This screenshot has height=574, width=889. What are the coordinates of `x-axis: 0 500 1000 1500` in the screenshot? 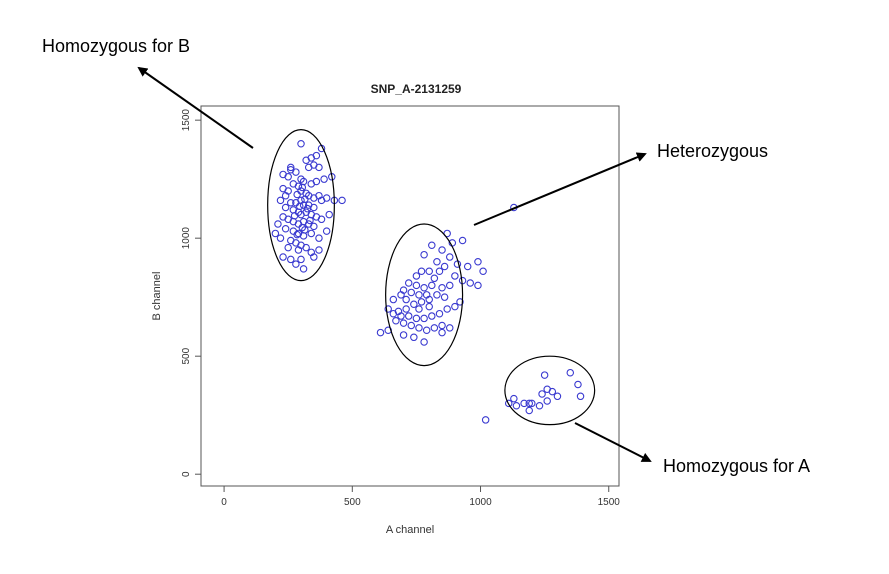 It's located at (420, 497).